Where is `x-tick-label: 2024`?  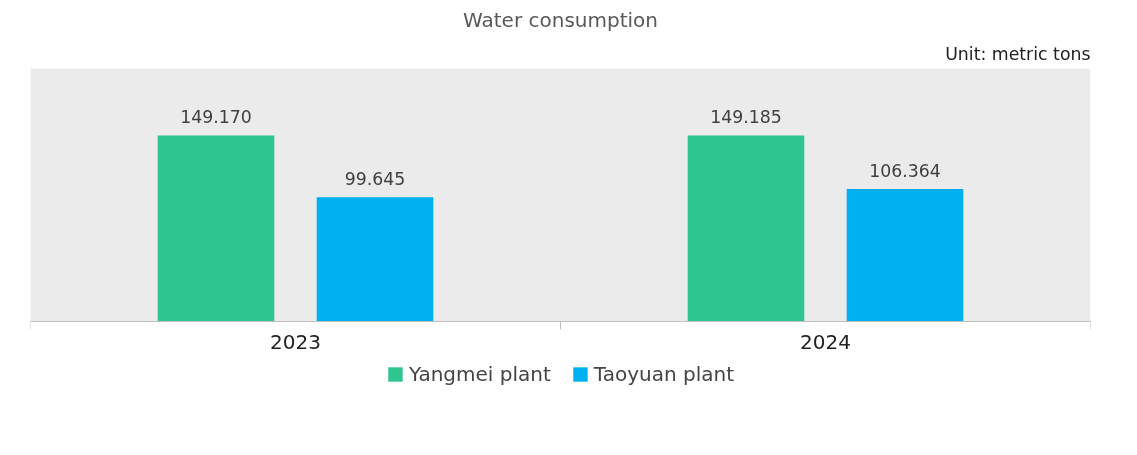 x-tick-label: 2024 is located at coordinates (825, 341).